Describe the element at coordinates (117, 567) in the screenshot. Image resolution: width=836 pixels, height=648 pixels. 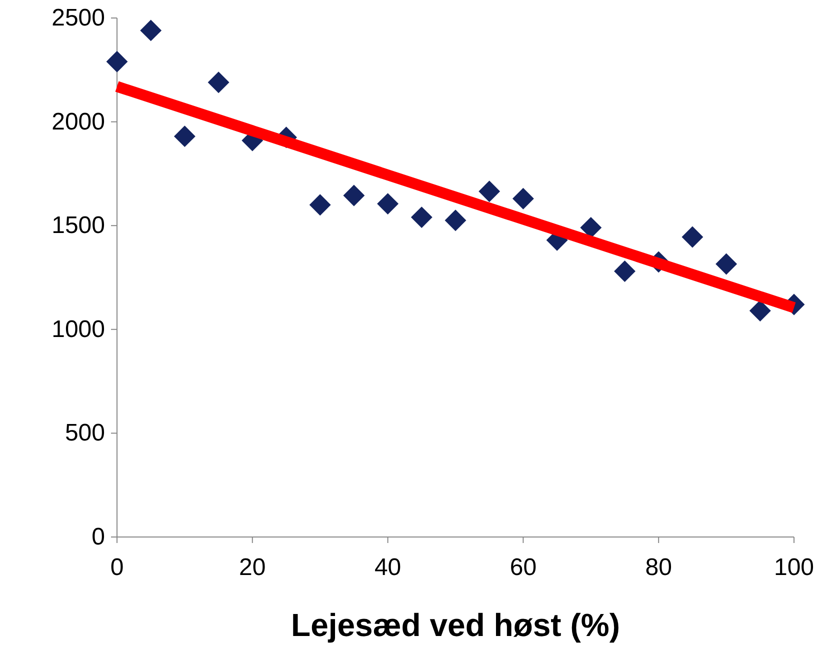
I see `x-tick-label: 0` at that location.